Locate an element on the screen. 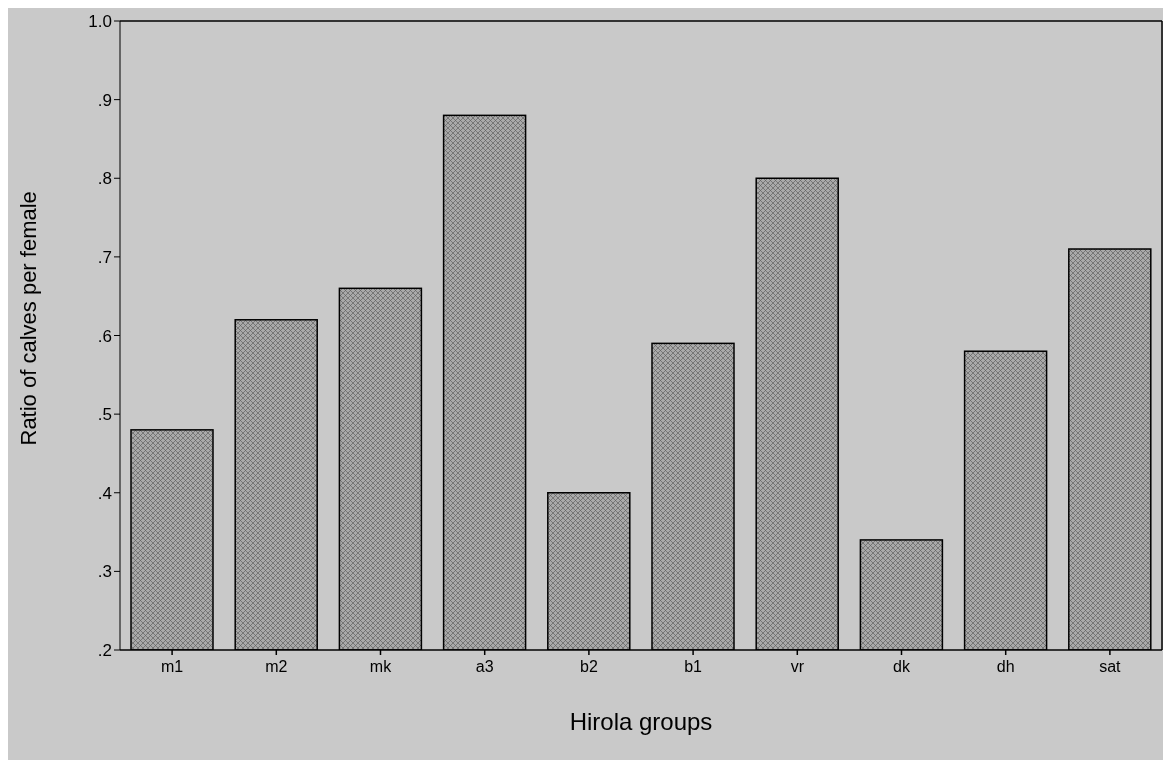 Image resolution: width=1171 pixels, height=769 pixels. y-tick-label: 1.0 is located at coordinates (100, 22).